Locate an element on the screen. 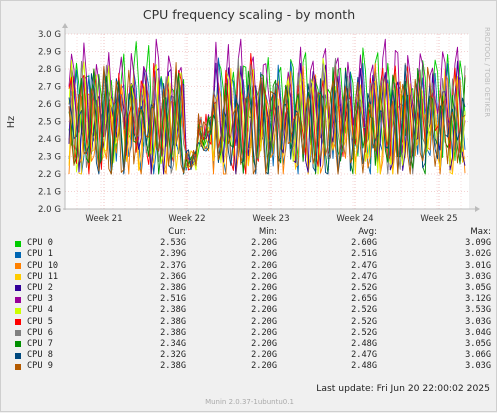  x-tick-label: Week 25 is located at coordinates (438, 219).